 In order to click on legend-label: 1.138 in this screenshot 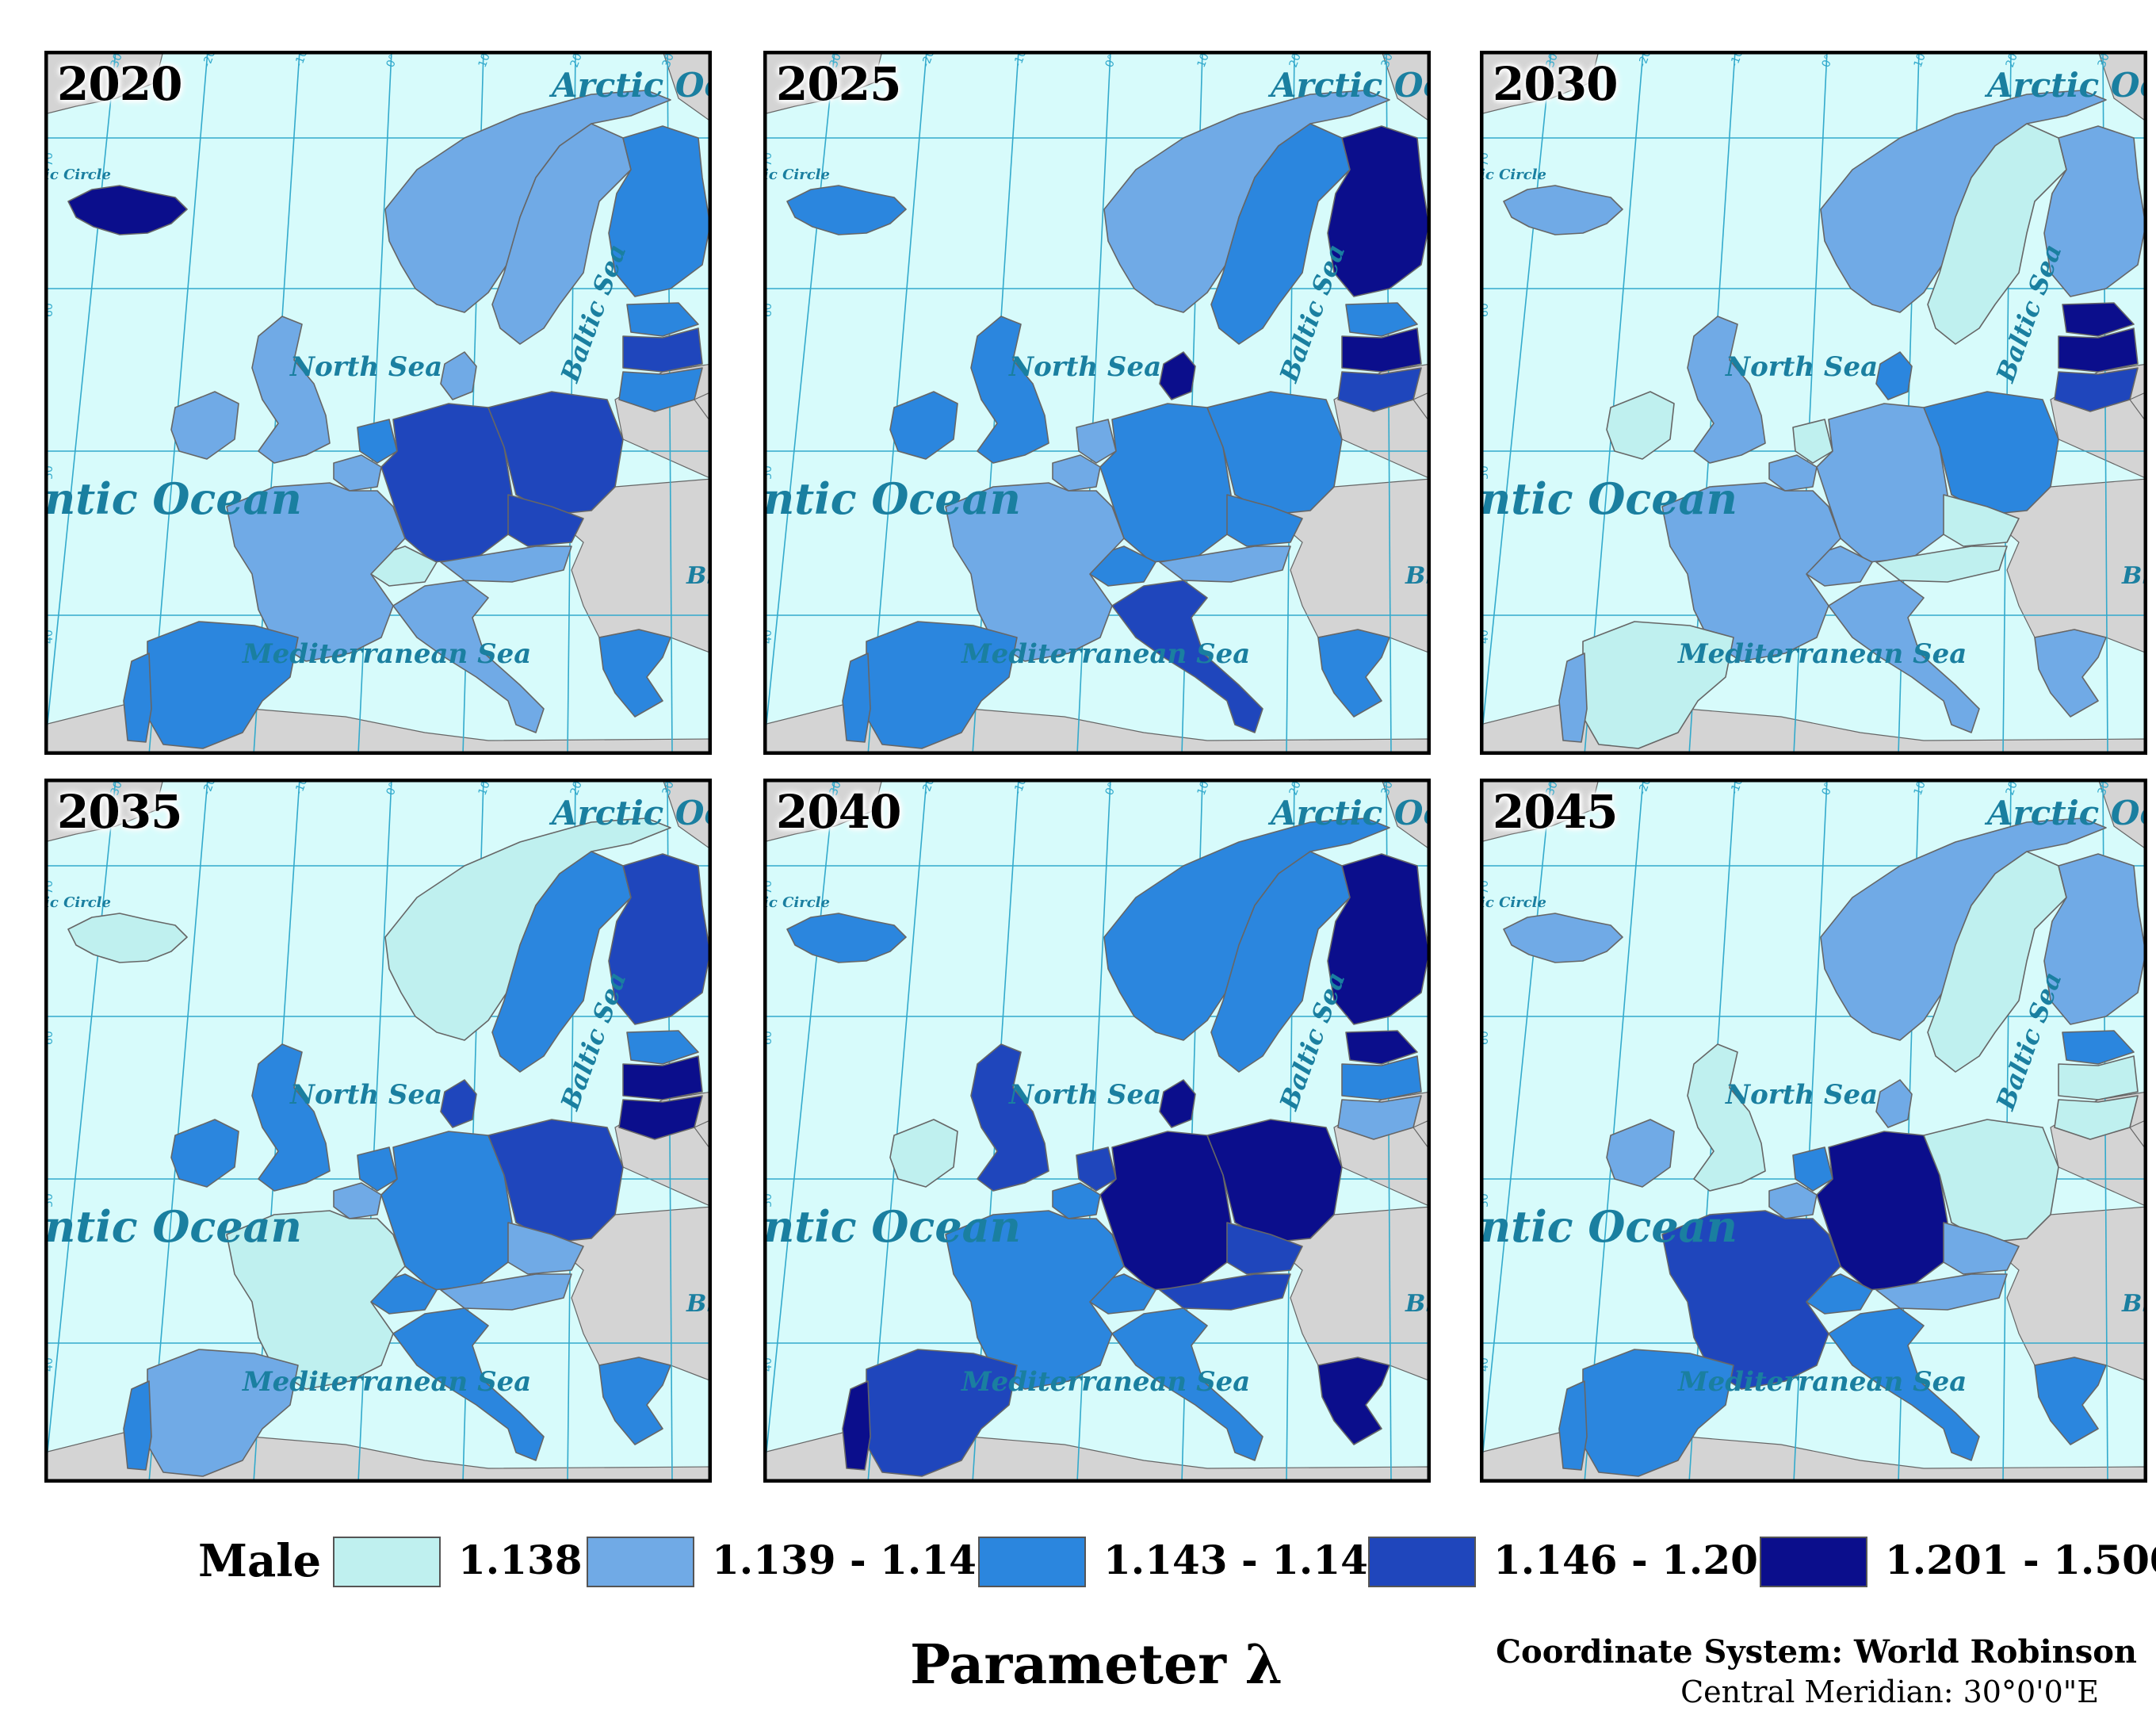, I will do `click(520, 1560)`.